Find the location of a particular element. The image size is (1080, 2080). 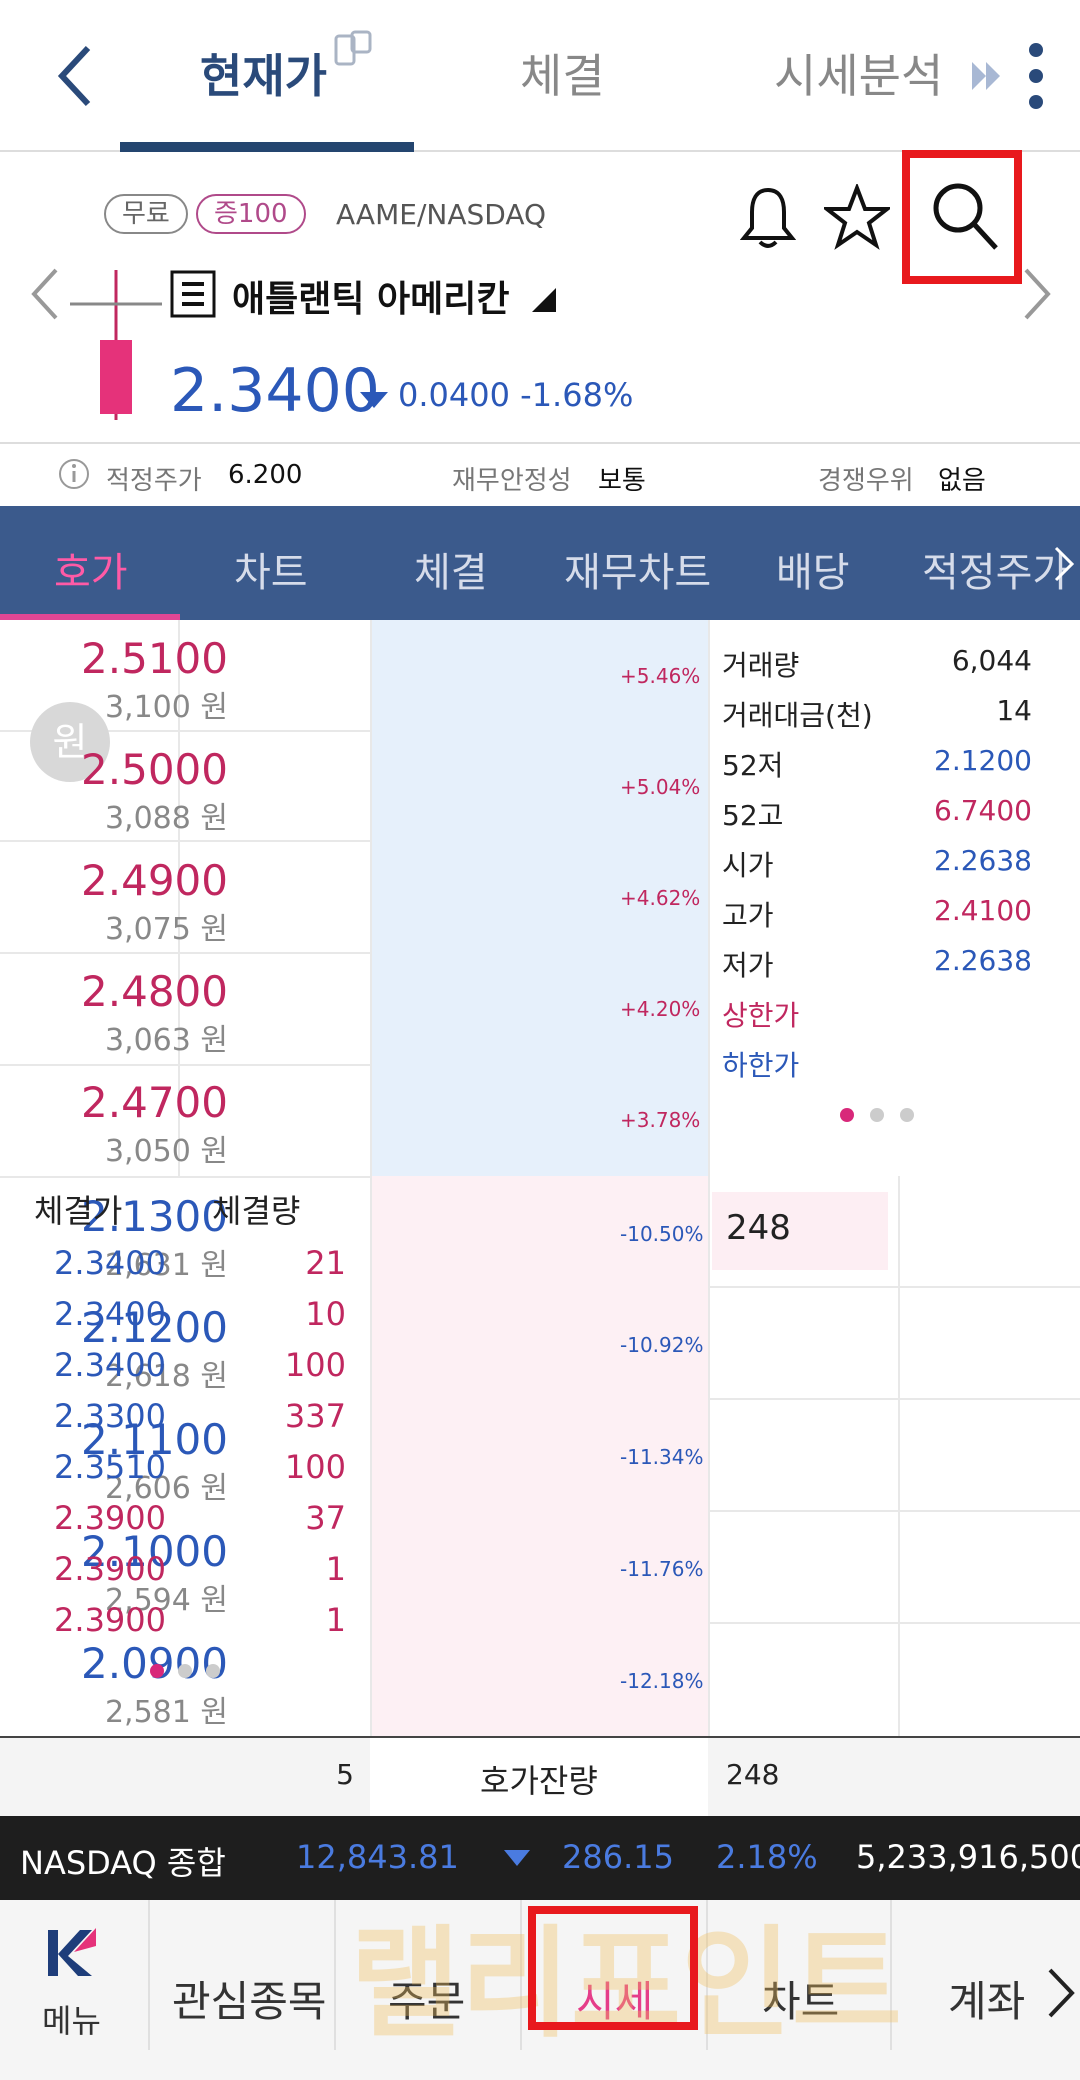

nav-account: 계좌 is located at coordinates (987, 2001).